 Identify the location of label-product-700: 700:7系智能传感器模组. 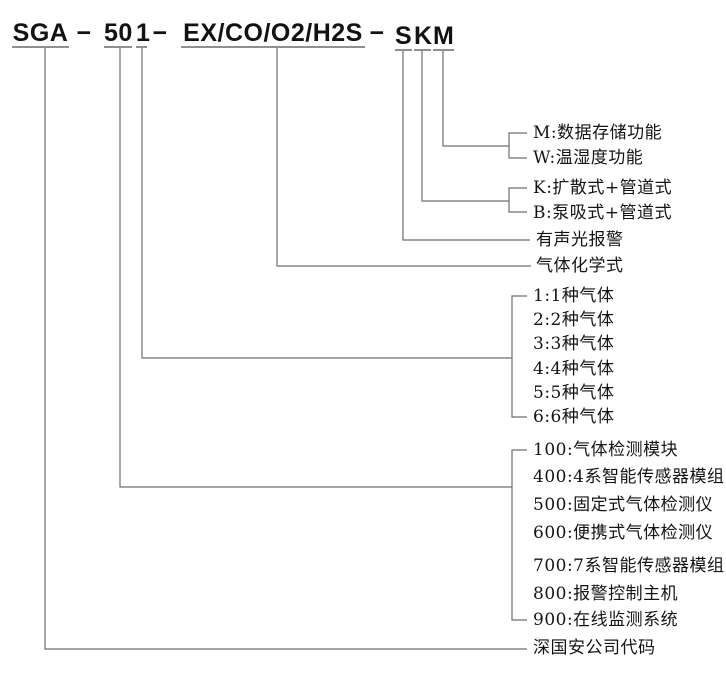
(629, 566).